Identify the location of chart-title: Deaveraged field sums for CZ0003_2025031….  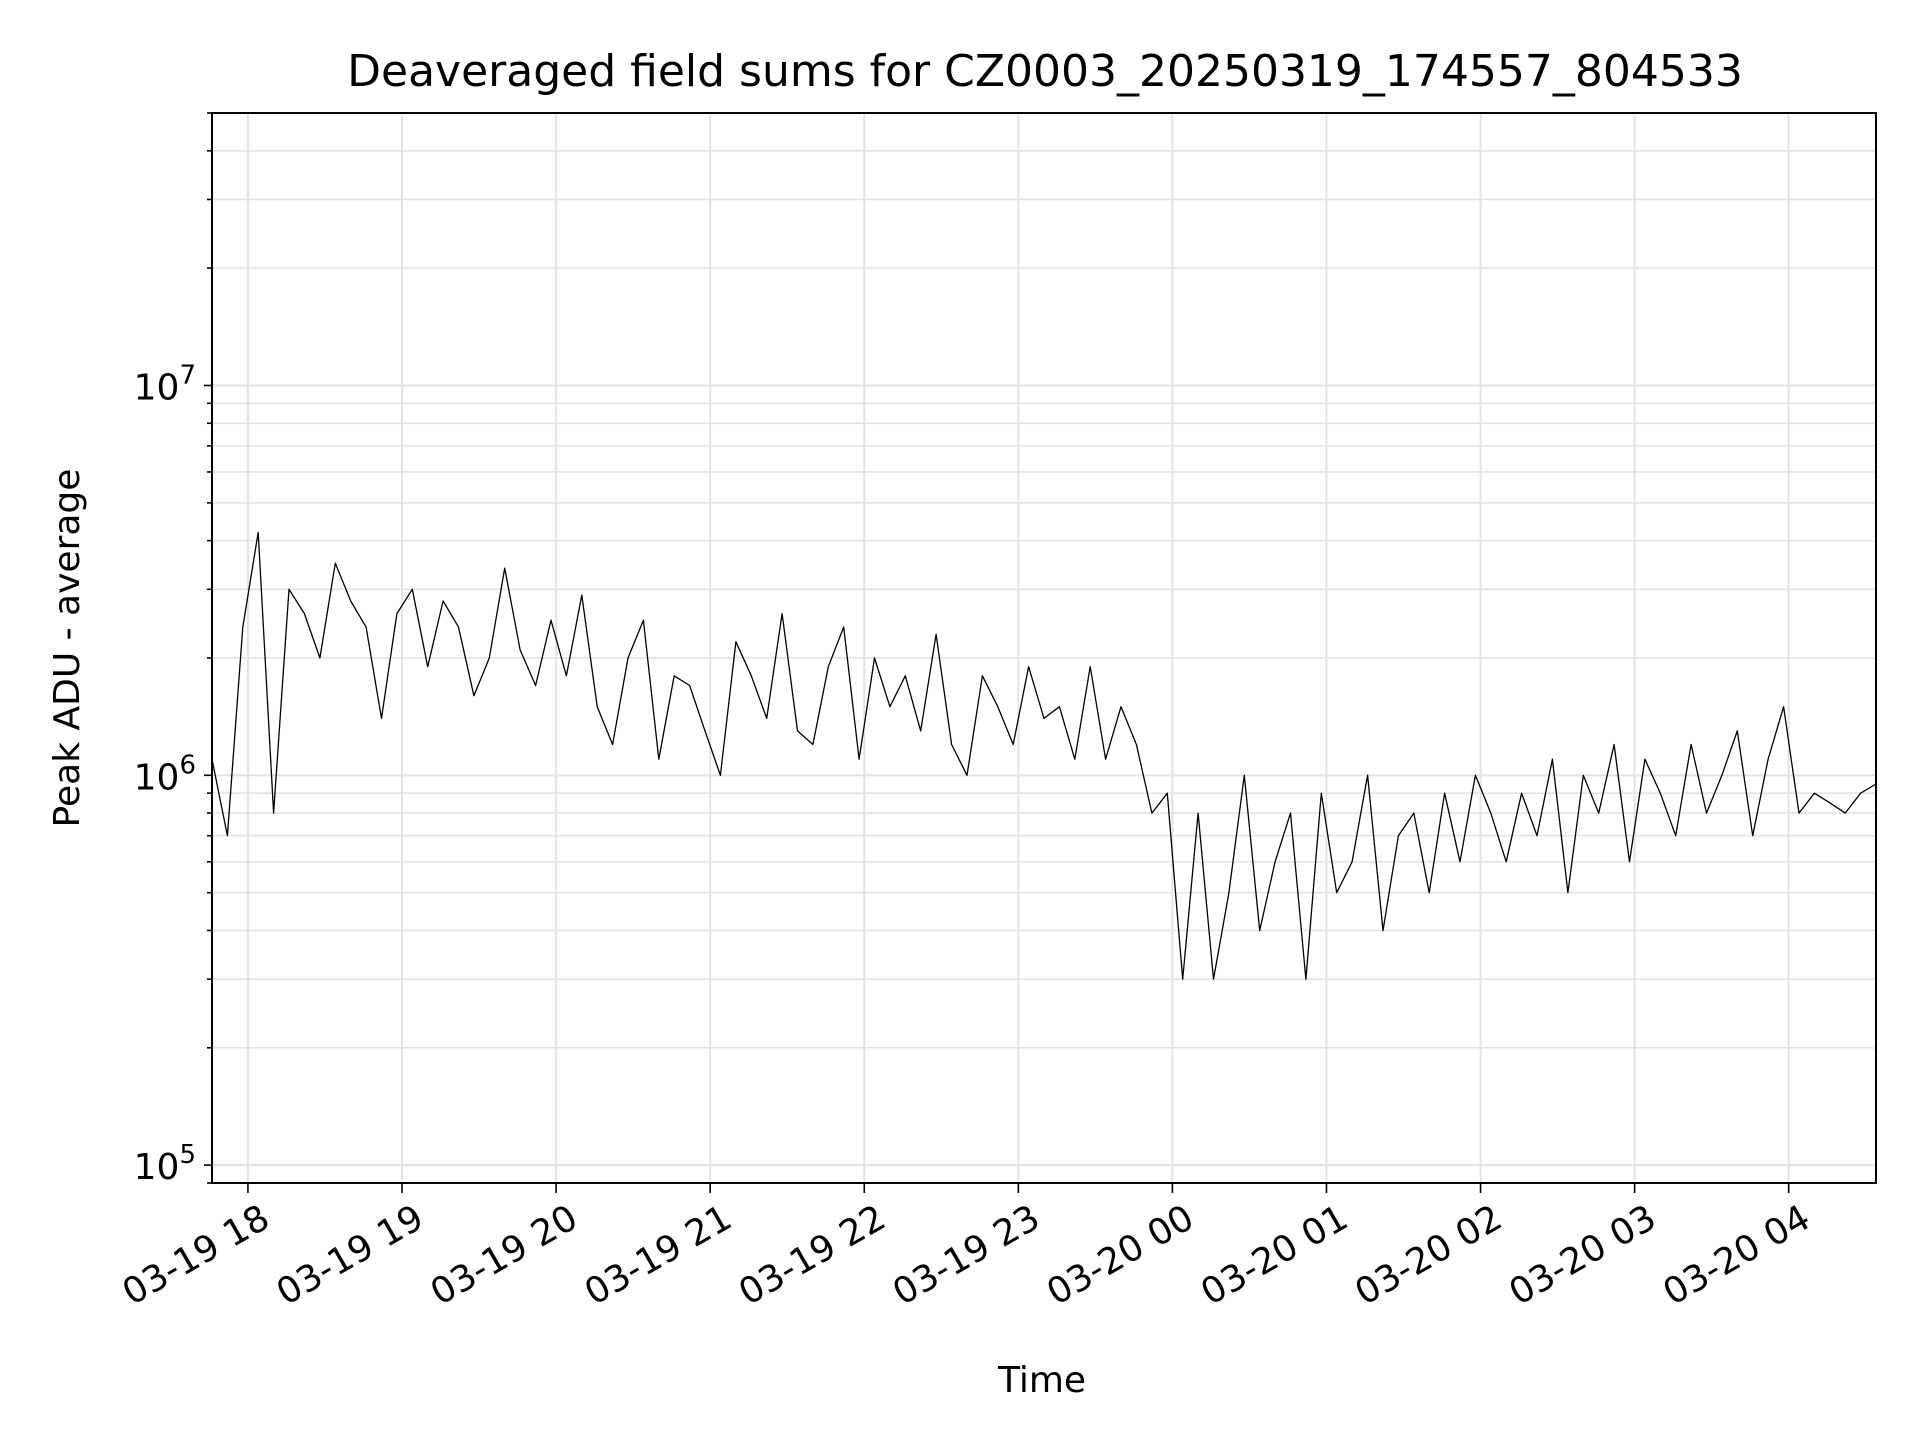
(1045, 71).